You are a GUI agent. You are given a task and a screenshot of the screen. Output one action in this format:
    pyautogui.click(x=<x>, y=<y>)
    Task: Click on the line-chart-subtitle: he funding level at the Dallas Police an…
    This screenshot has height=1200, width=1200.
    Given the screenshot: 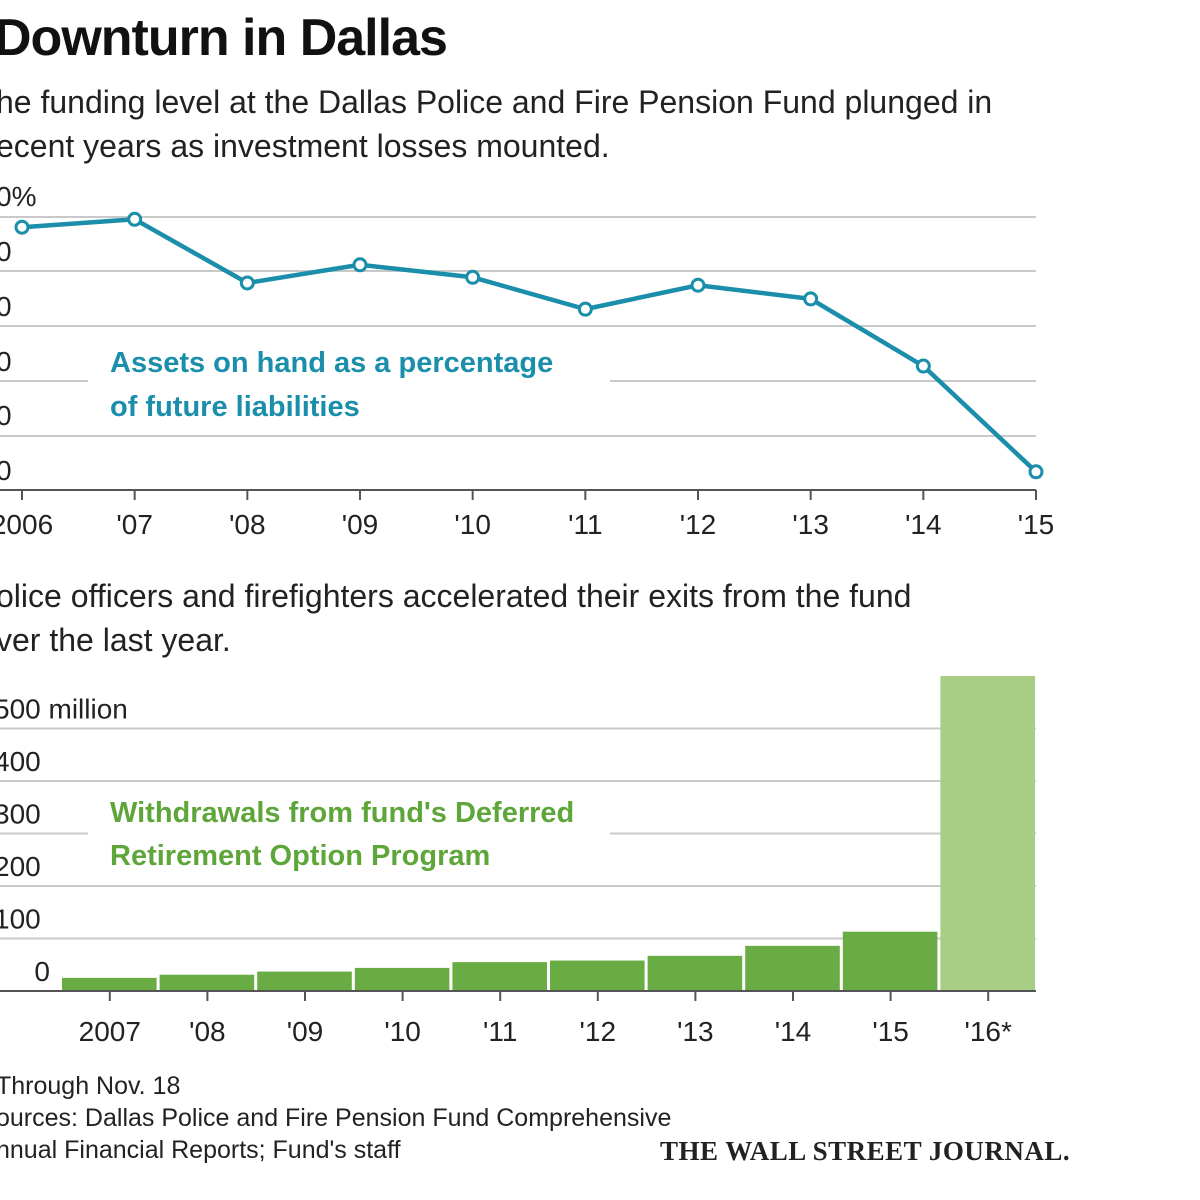 What is the action you would take?
    pyautogui.click(x=496, y=124)
    